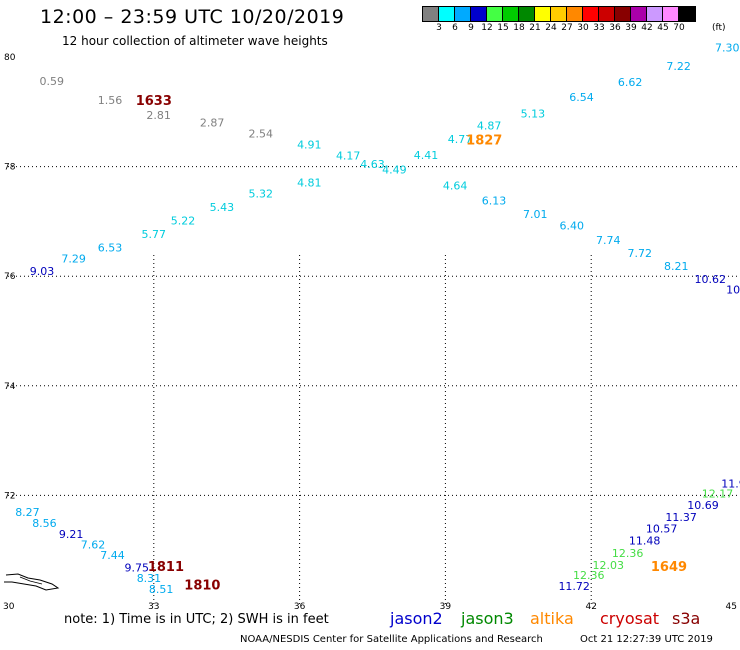 This screenshot has width=740, height=650. Describe the element at coordinates (727, 48) in the screenshot. I see `wave-height-label: 7.30` at that location.